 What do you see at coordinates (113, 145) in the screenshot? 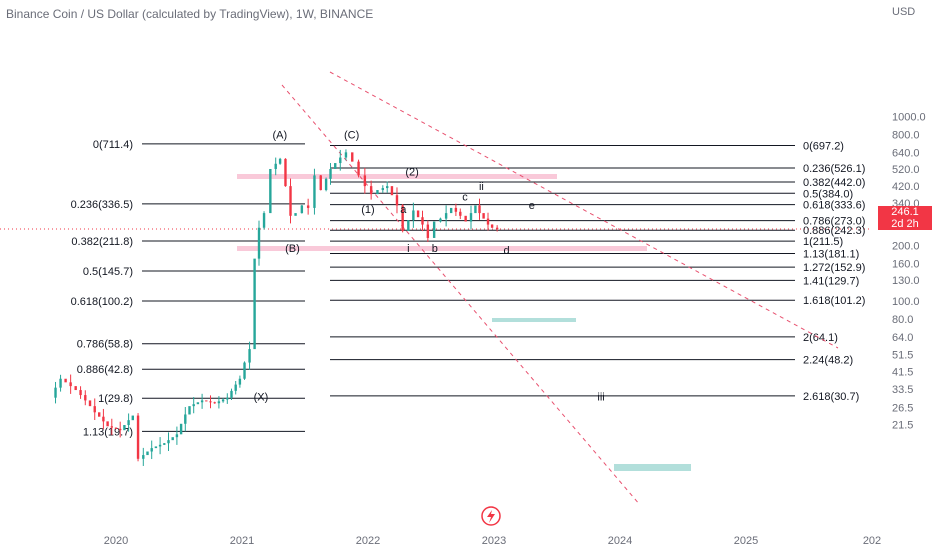
I see `fib-left-label: 0(711.4)` at bounding box center [113, 145].